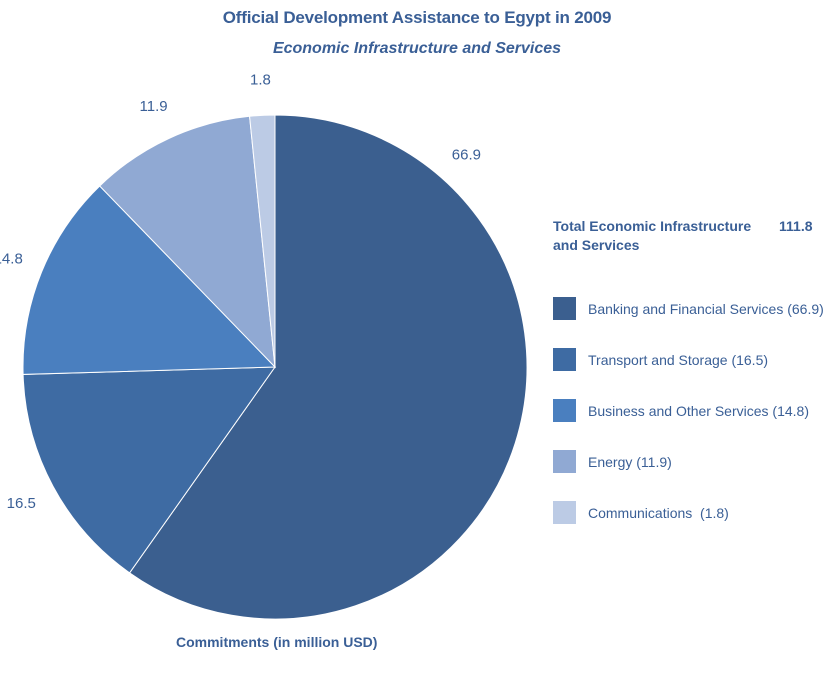 The height and width of the screenshot is (674, 834). I want to click on legend-item-energy: Energy (11.9), so click(688, 461).